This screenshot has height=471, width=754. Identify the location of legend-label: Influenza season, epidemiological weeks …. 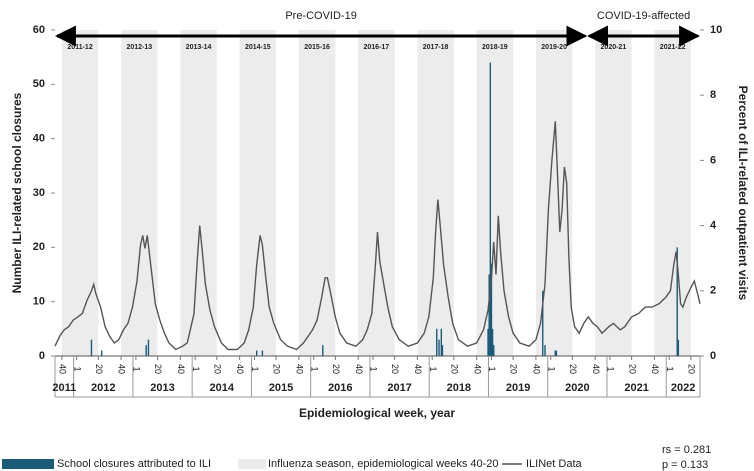
(383, 464).